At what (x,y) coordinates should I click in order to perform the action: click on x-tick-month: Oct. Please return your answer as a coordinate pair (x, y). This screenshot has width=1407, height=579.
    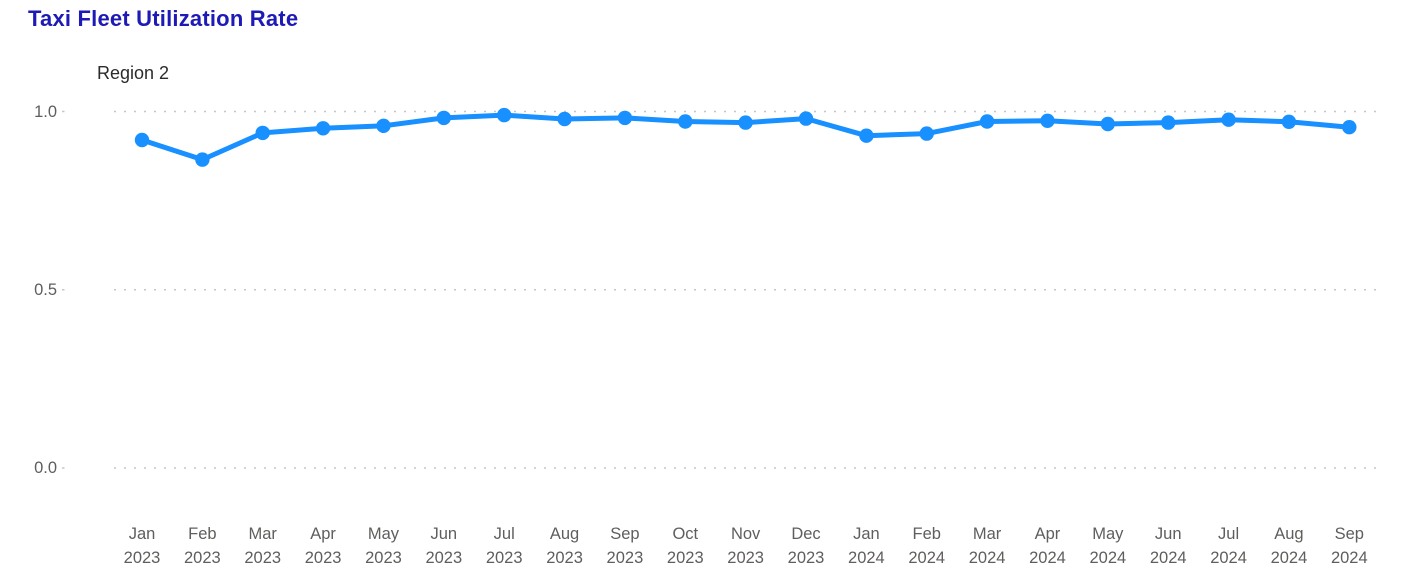
    Looking at the image, I should click on (685, 534).